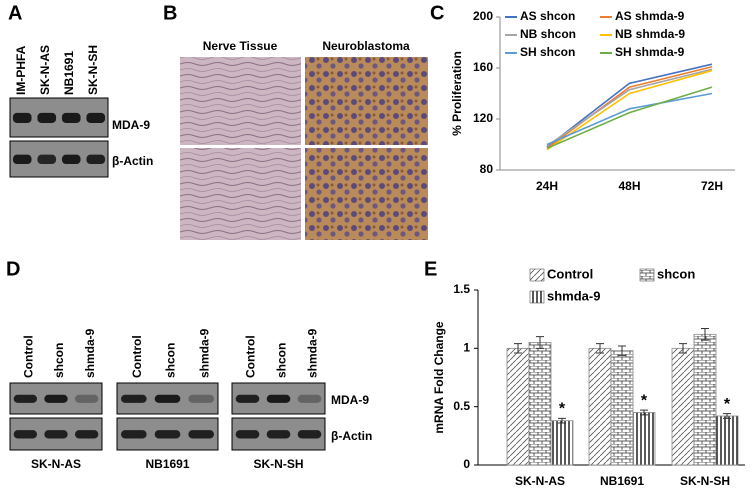  What do you see at coordinates (170, 13) in the screenshot?
I see `panel-letter: B` at bounding box center [170, 13].